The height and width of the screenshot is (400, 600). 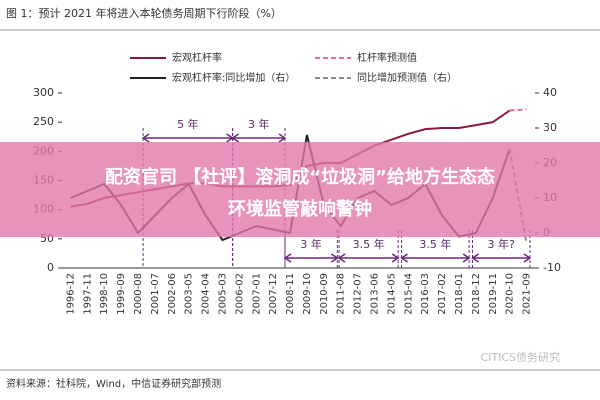 I want to click on x-tick-label: 2014-05, so click(x=391, y=294).